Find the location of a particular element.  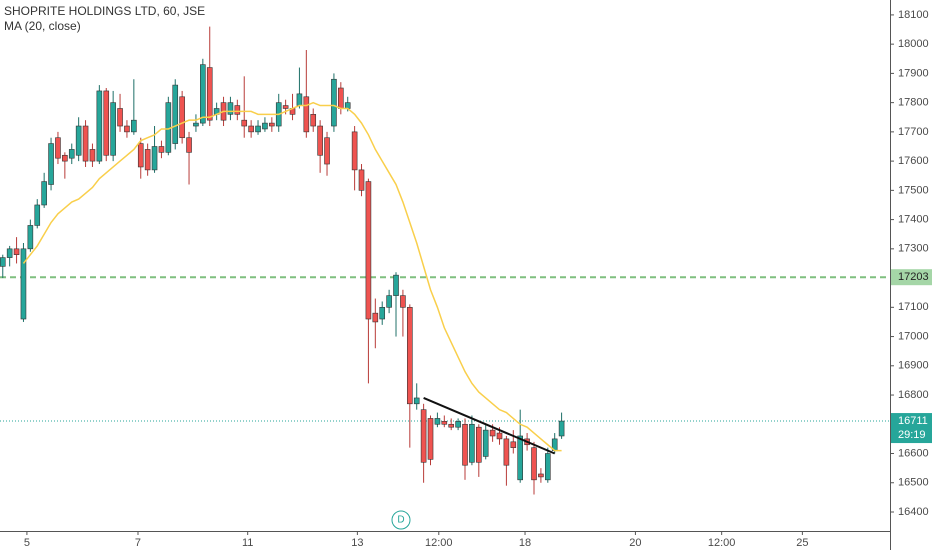

y-tick-label: 16900 is located at coordinates (913, 366).